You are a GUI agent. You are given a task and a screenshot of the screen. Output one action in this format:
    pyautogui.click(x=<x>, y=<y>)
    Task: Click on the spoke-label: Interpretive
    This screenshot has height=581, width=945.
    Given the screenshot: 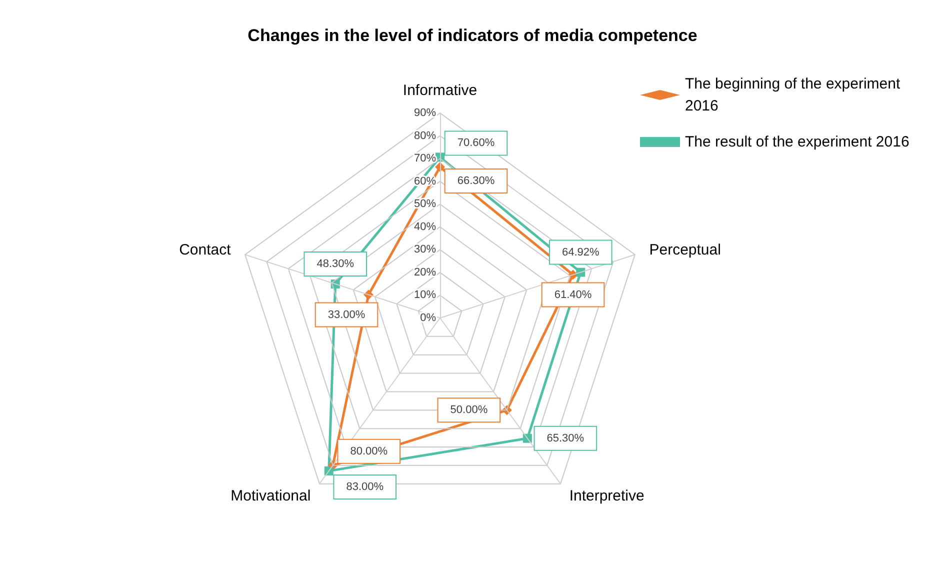 What is the action you would take?
    pyautogui.click(x=606, y=495)
    